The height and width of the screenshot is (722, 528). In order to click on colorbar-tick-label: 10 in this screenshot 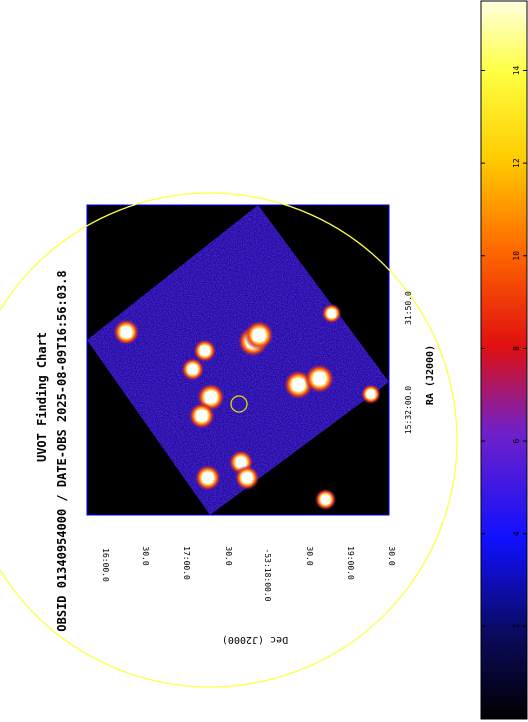, I will do `click(516, 256)`.